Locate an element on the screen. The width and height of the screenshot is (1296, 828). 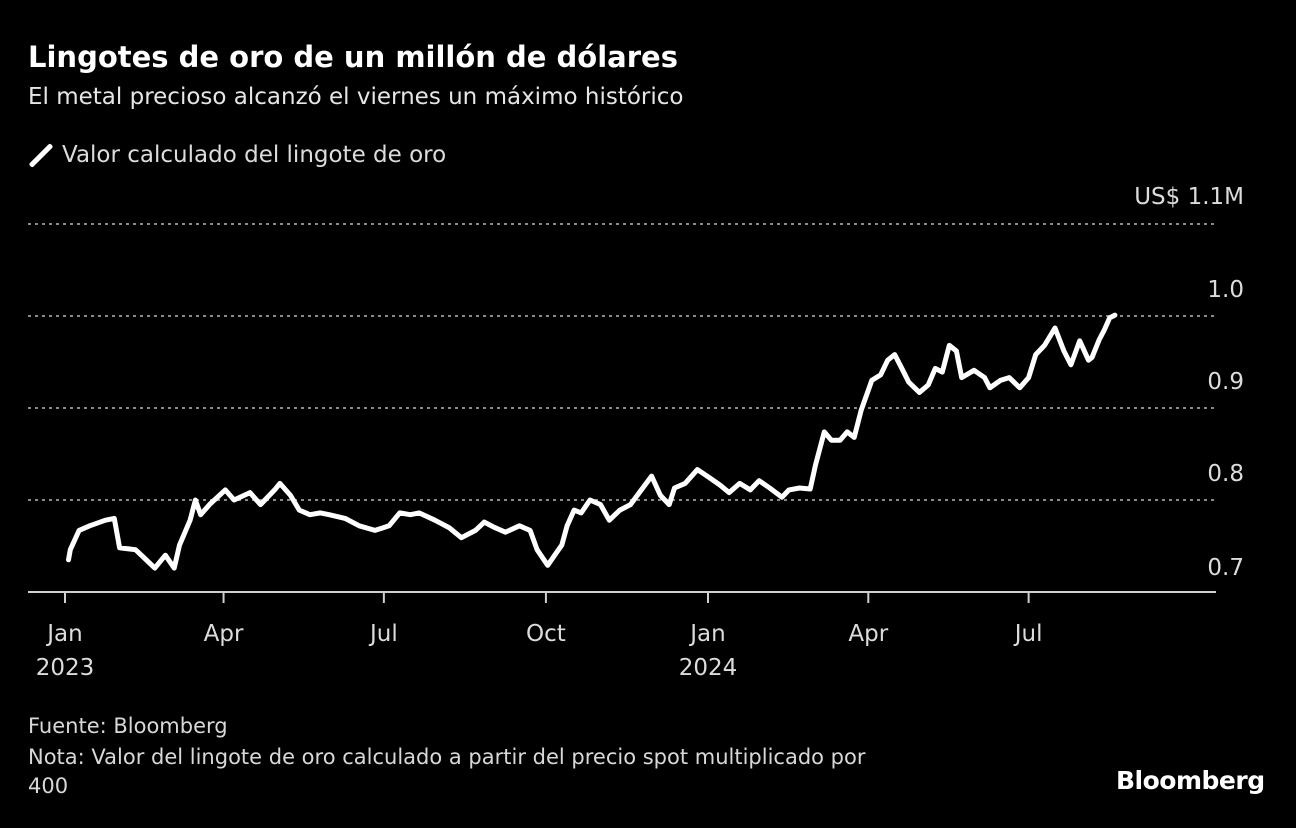
legend: Valor calculado del lingote de oro is located at coordinates (237, 155).